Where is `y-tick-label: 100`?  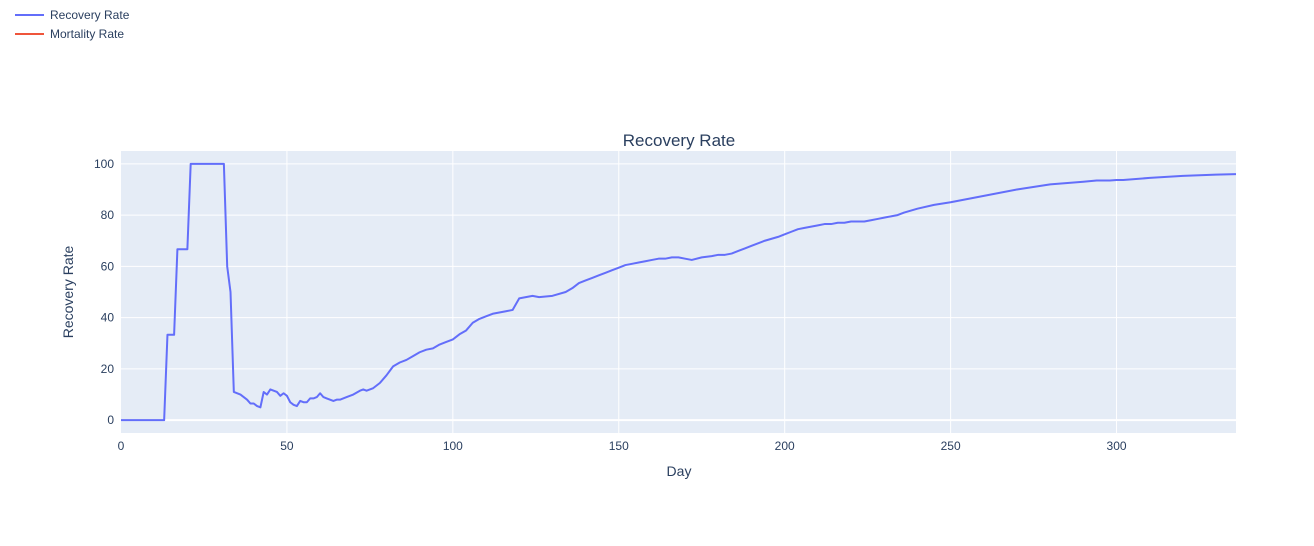 y-tick-label: 100 is located at coordinates (104, 164).